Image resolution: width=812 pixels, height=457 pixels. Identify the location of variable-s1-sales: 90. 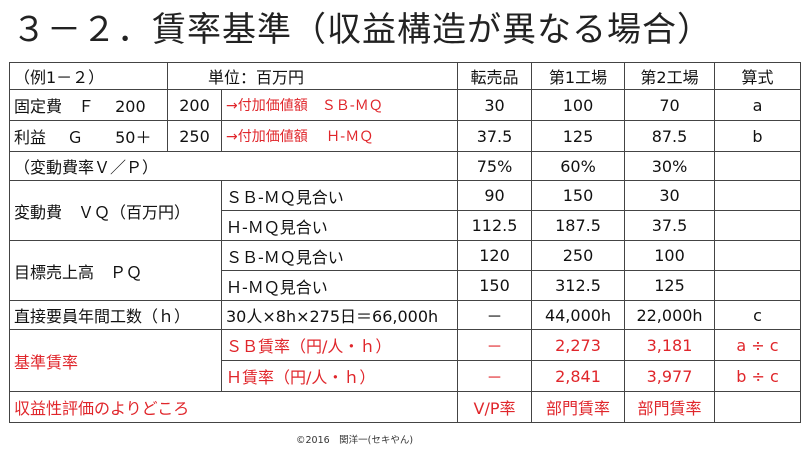
(494, 195).